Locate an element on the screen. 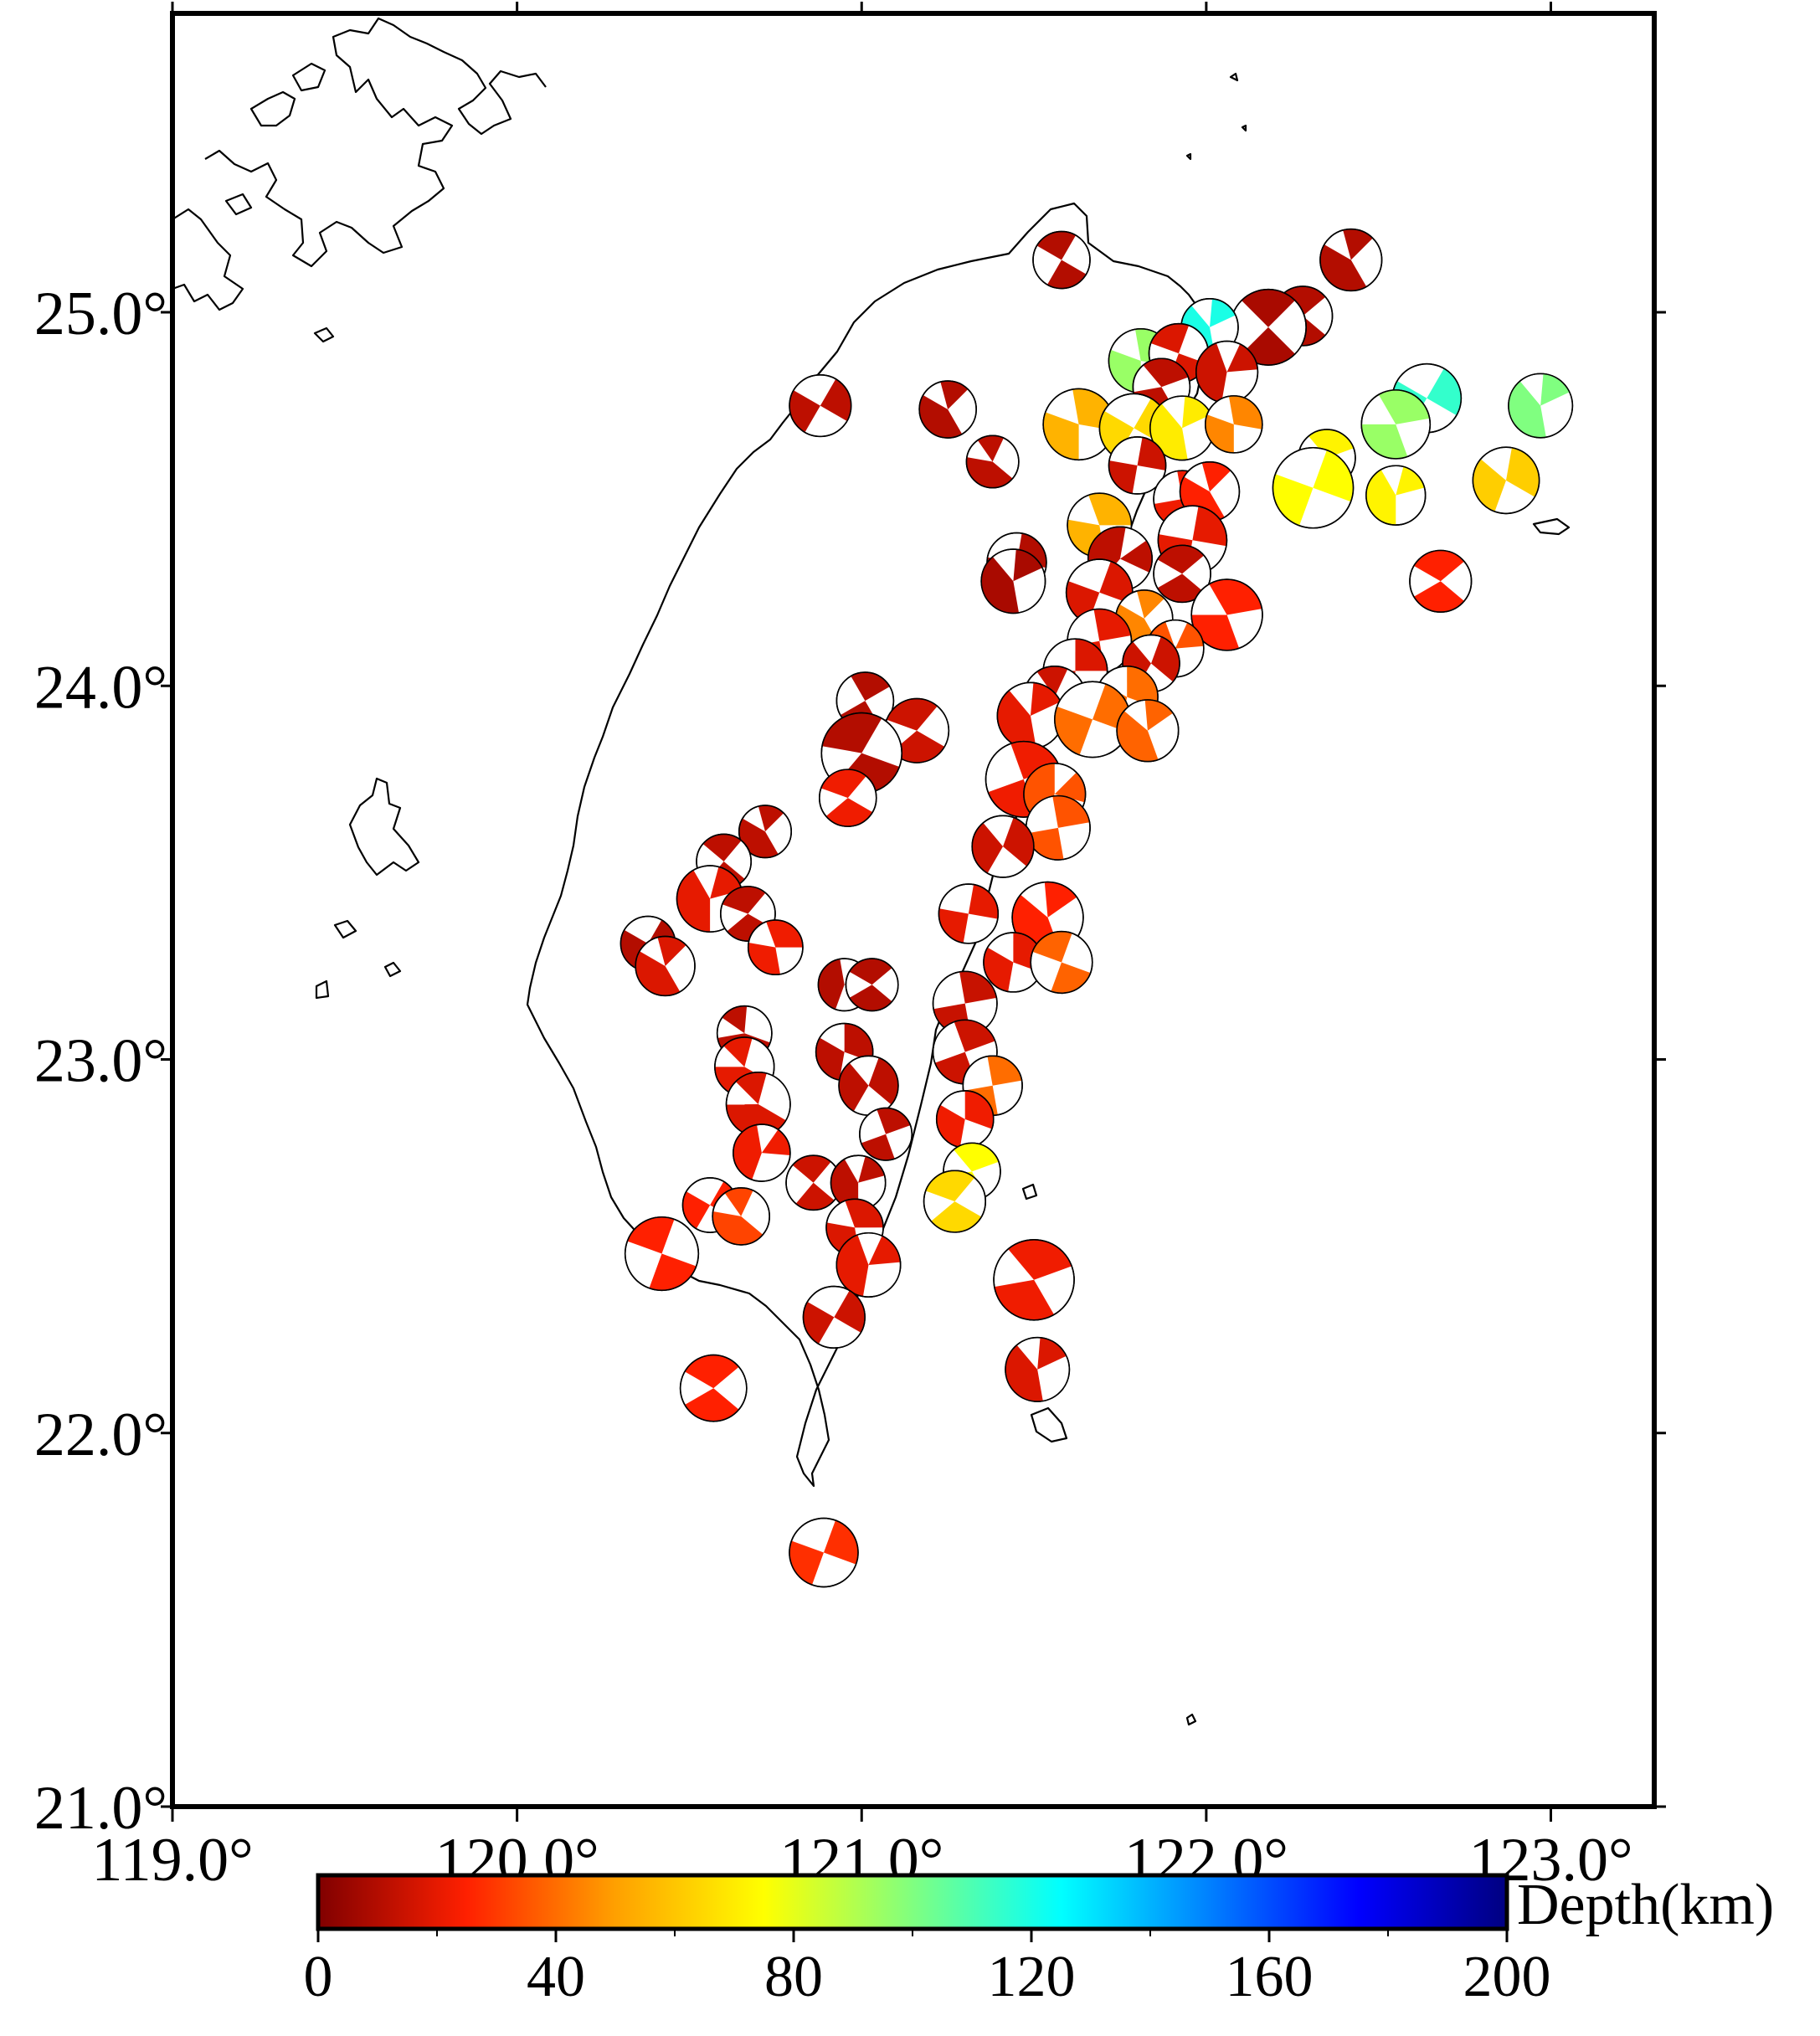 This screenshot has height=2036, width=1820. coastline-penghu-south is located at coordinates (358, 960).